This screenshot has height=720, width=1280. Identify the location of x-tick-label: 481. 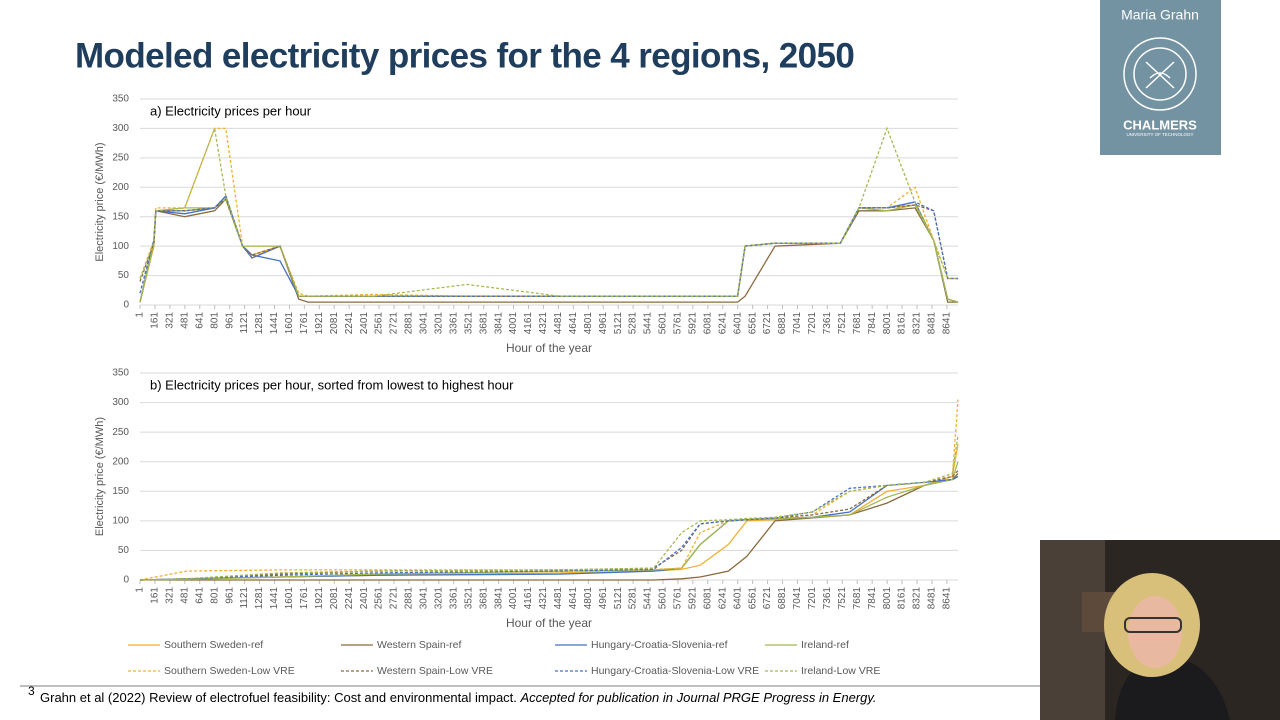
(184, 320).